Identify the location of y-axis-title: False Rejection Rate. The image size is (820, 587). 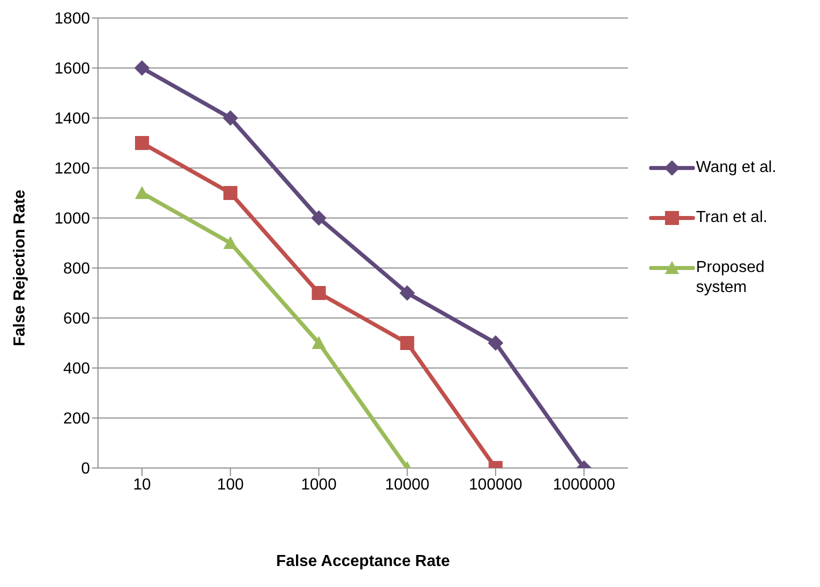
(20, 268).